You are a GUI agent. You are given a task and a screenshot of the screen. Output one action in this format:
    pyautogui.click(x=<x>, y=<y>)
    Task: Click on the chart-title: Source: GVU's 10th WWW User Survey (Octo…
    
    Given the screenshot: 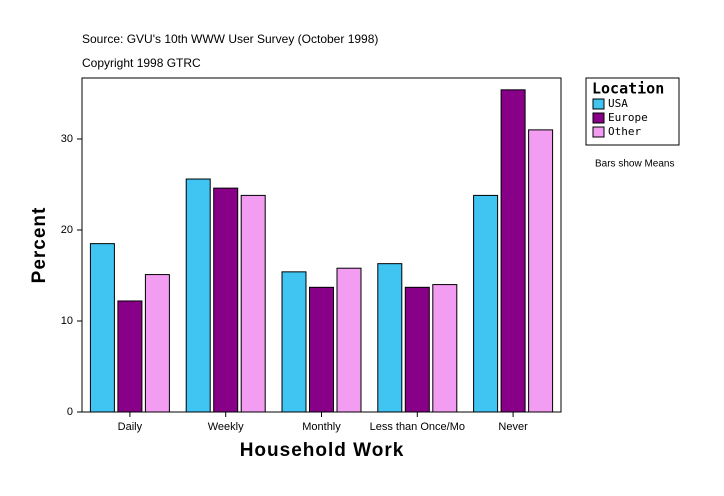 What is the action you would take?
    pyautogui.click(x=230, y=39)
    